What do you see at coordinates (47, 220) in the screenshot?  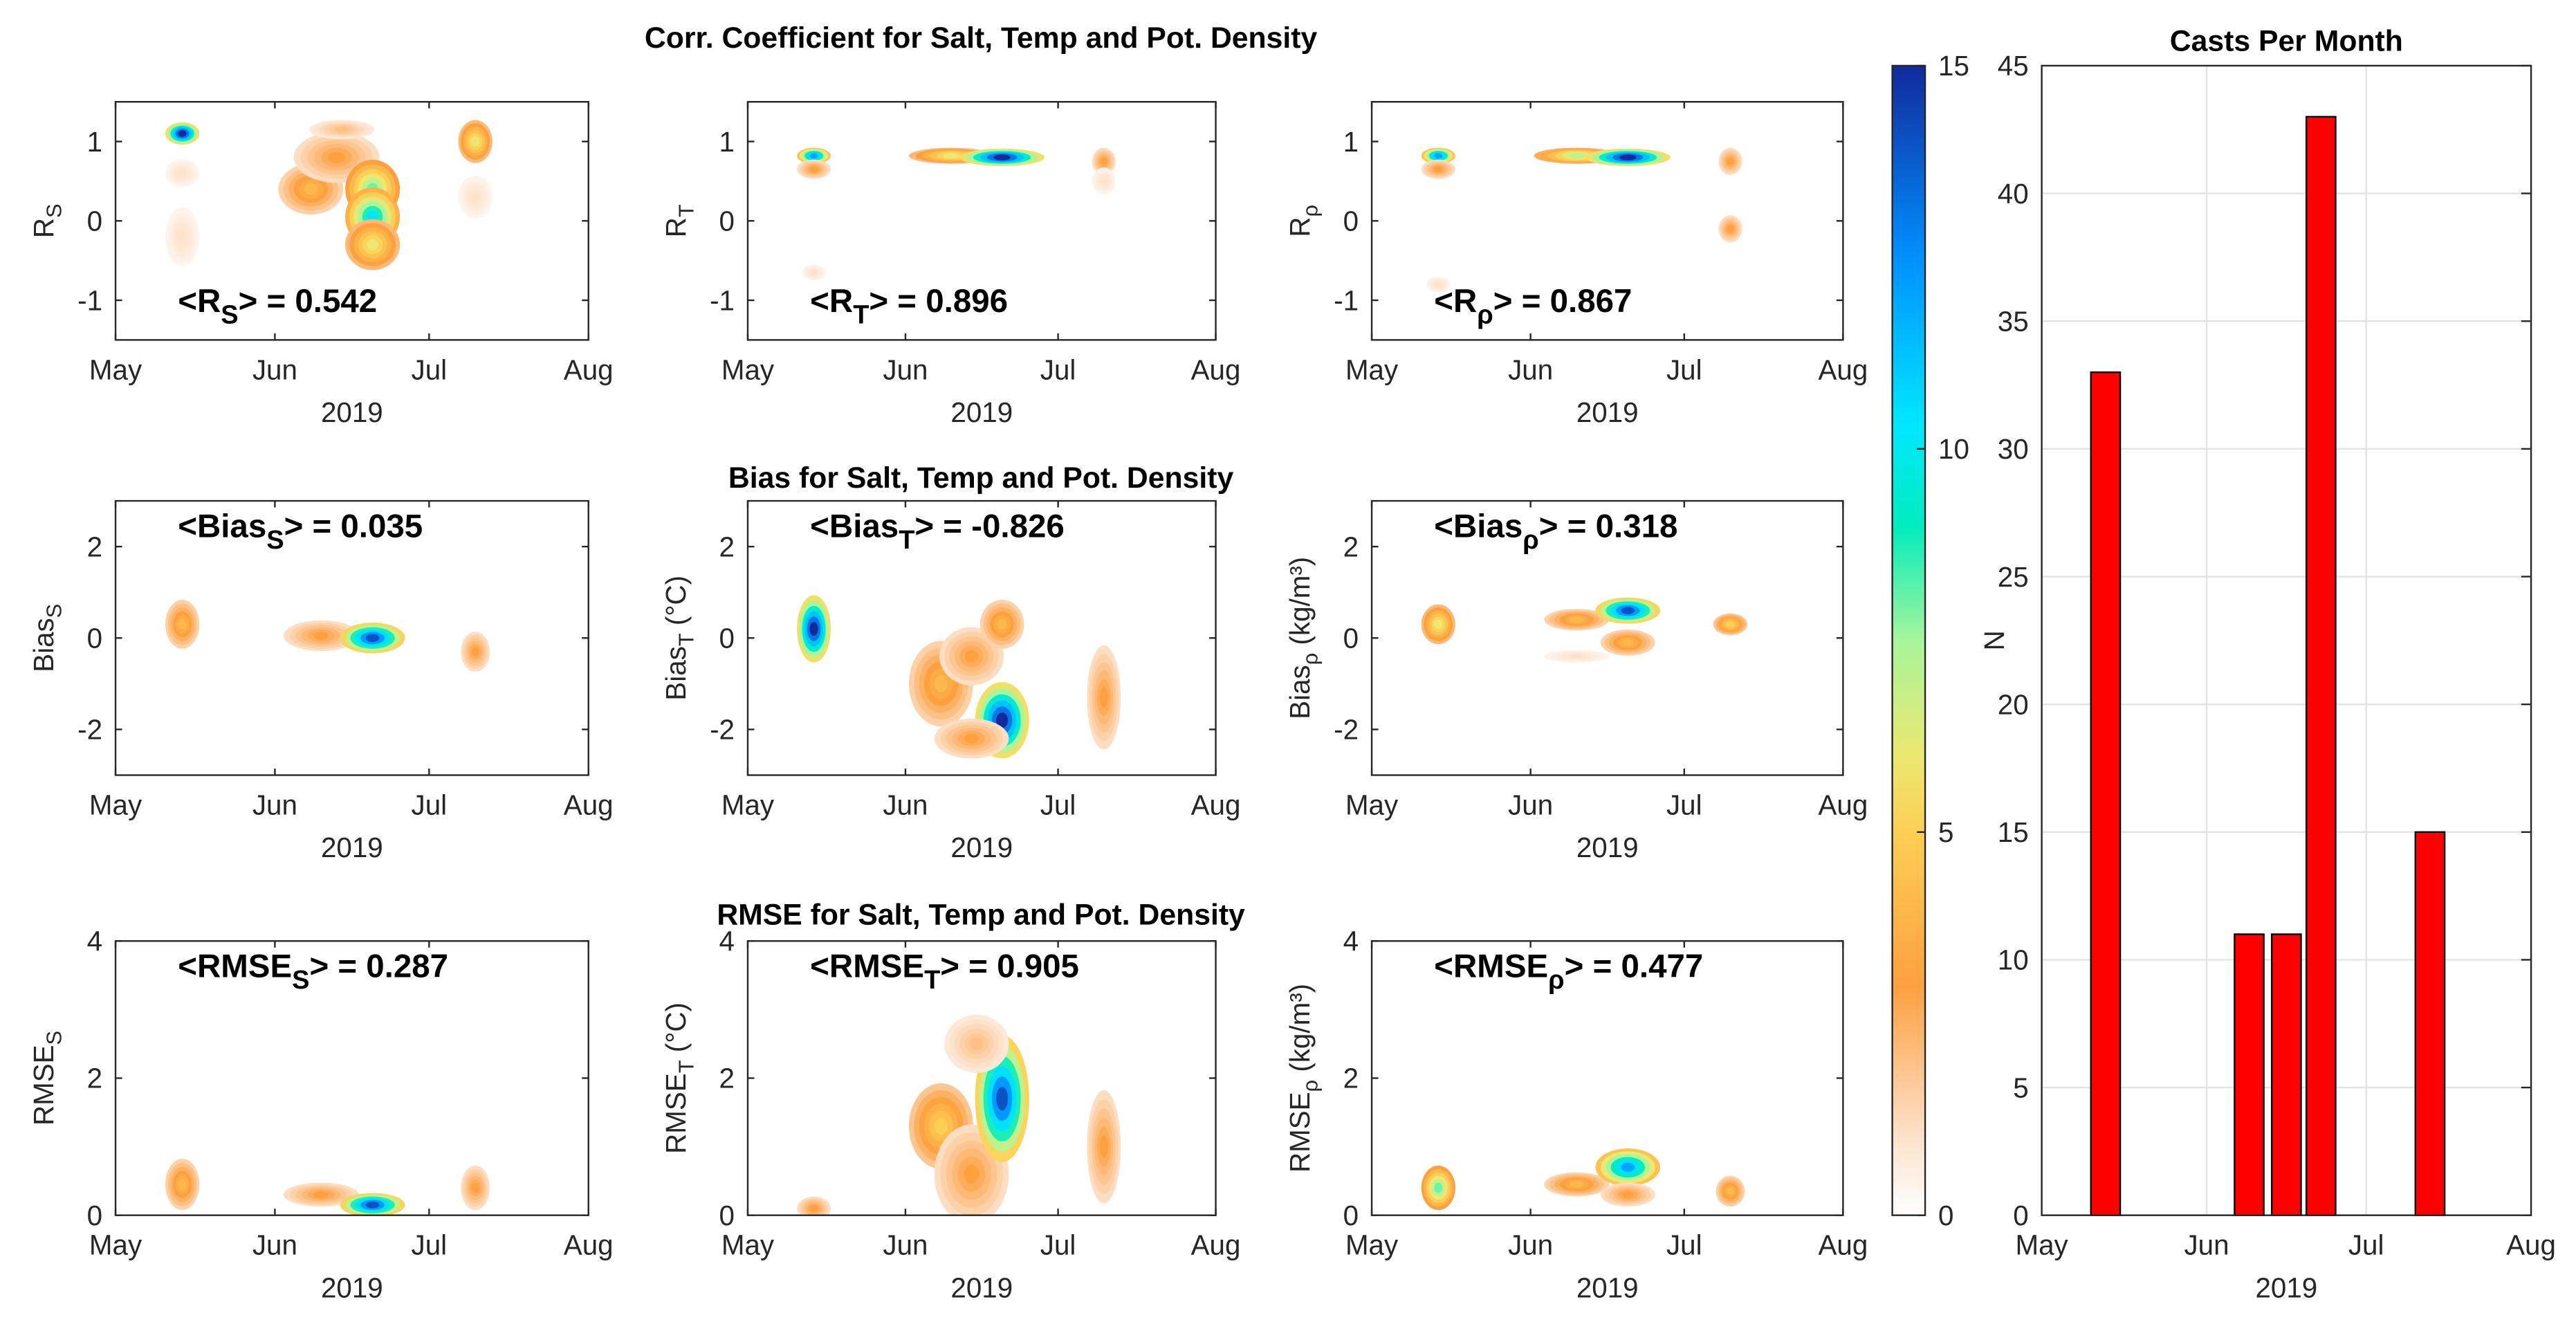 I see `y-axis-label: RS` at bounding box center [47, 220].